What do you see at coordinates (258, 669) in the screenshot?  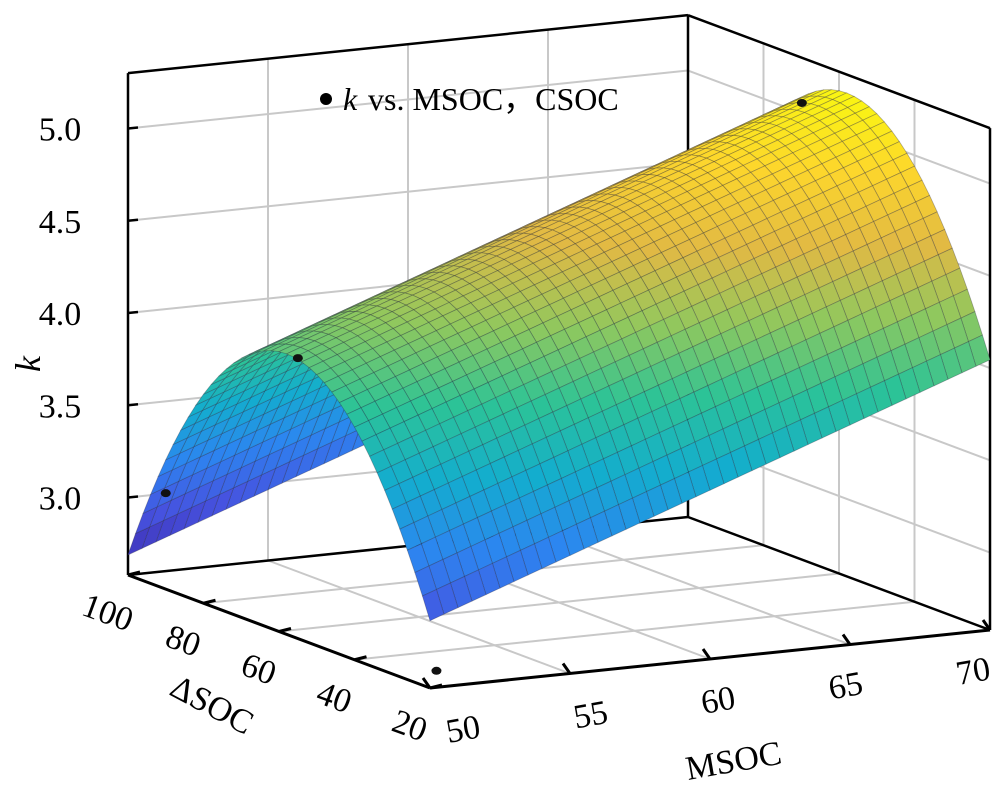 I see `y-tick-label: 60` at bounding box center [258, 669].